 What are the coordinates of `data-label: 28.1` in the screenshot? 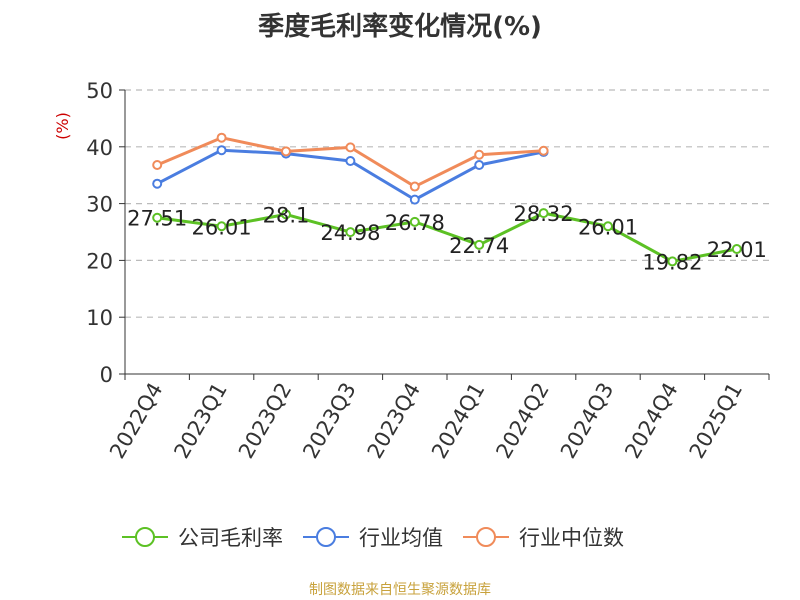 It's located at (286, 215).